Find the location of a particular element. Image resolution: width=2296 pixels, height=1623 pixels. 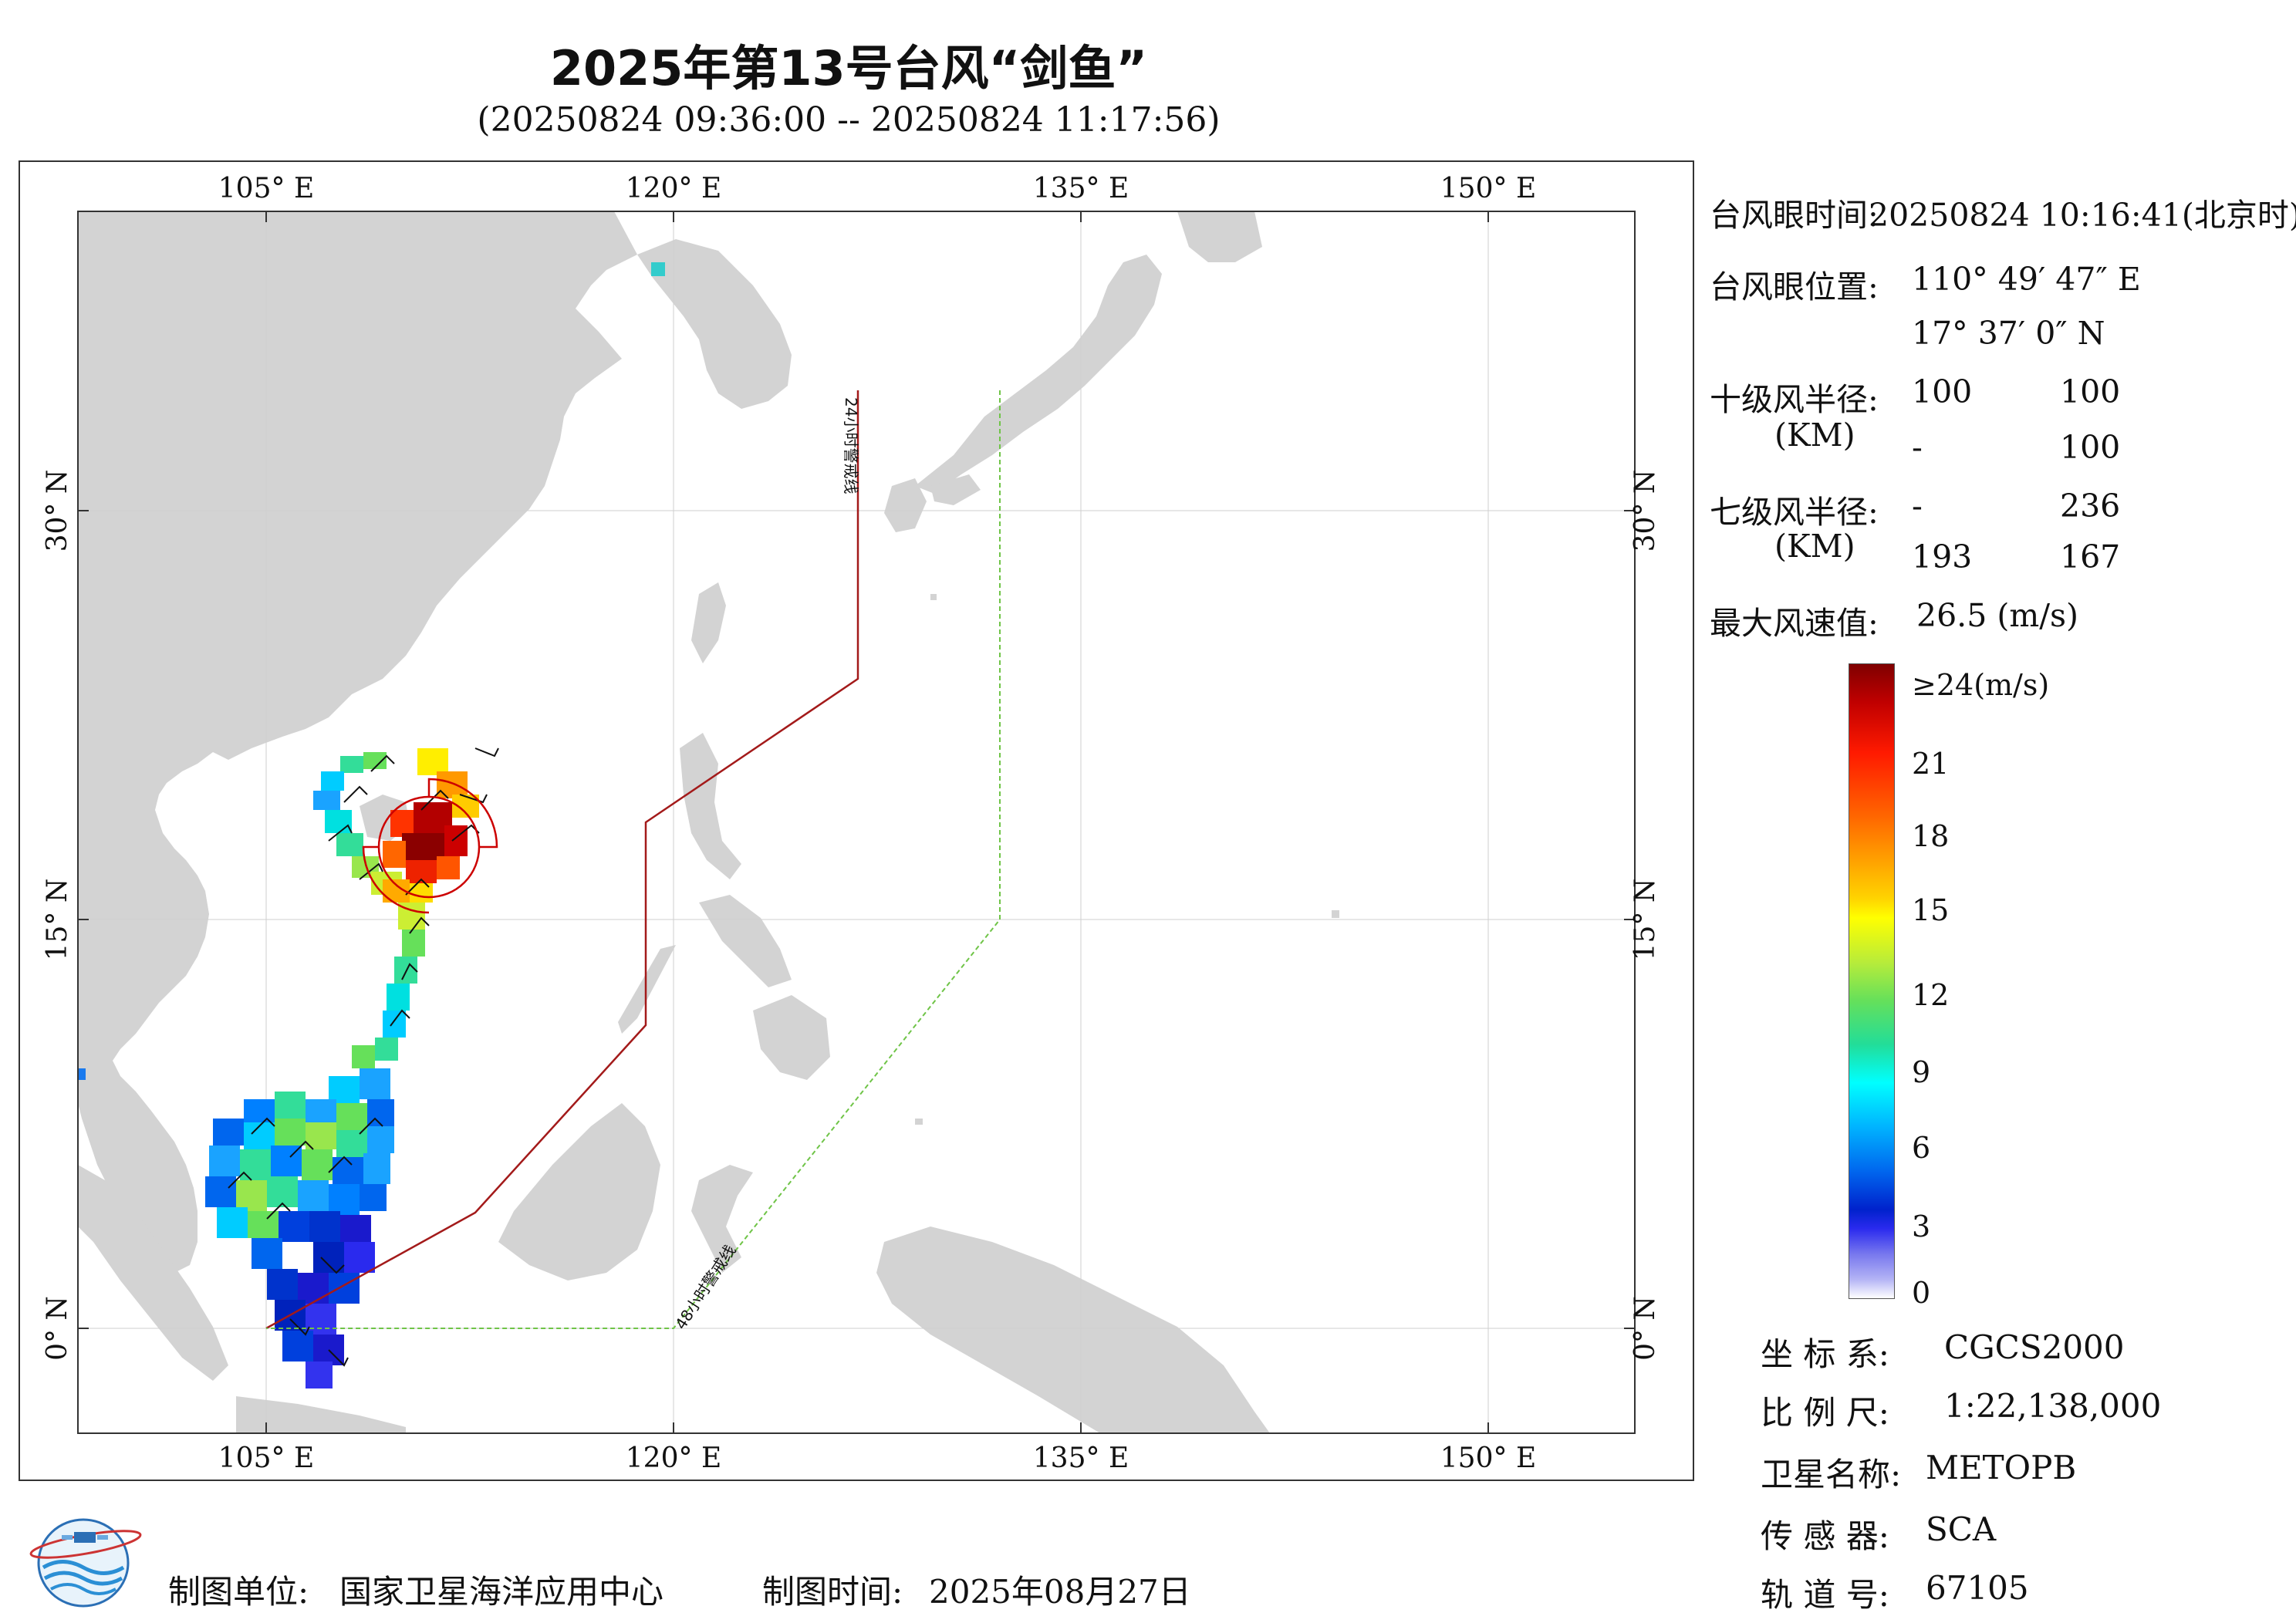

java is located at coordinates (321, 1414).